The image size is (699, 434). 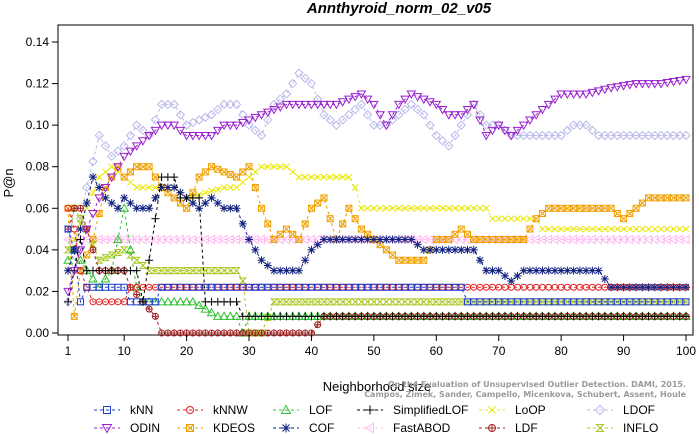 What do you see at coordinates (38, 125) in the screenshot?
I see `y-tick-label: 0.10` at bounding box center [38, 125].